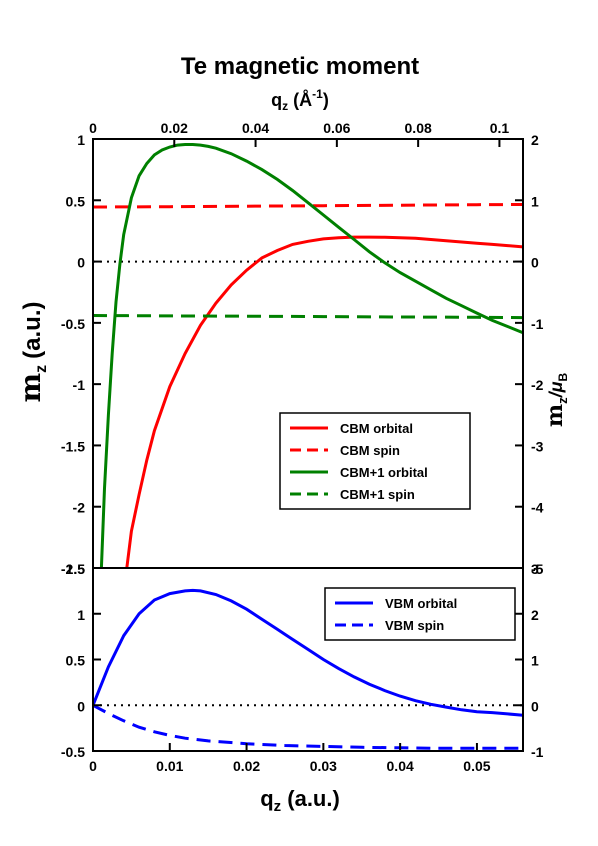 This screenshot has height=846, width=598. I want to click on y-tick-label-right-upper-3: -1, so click(537, 324).